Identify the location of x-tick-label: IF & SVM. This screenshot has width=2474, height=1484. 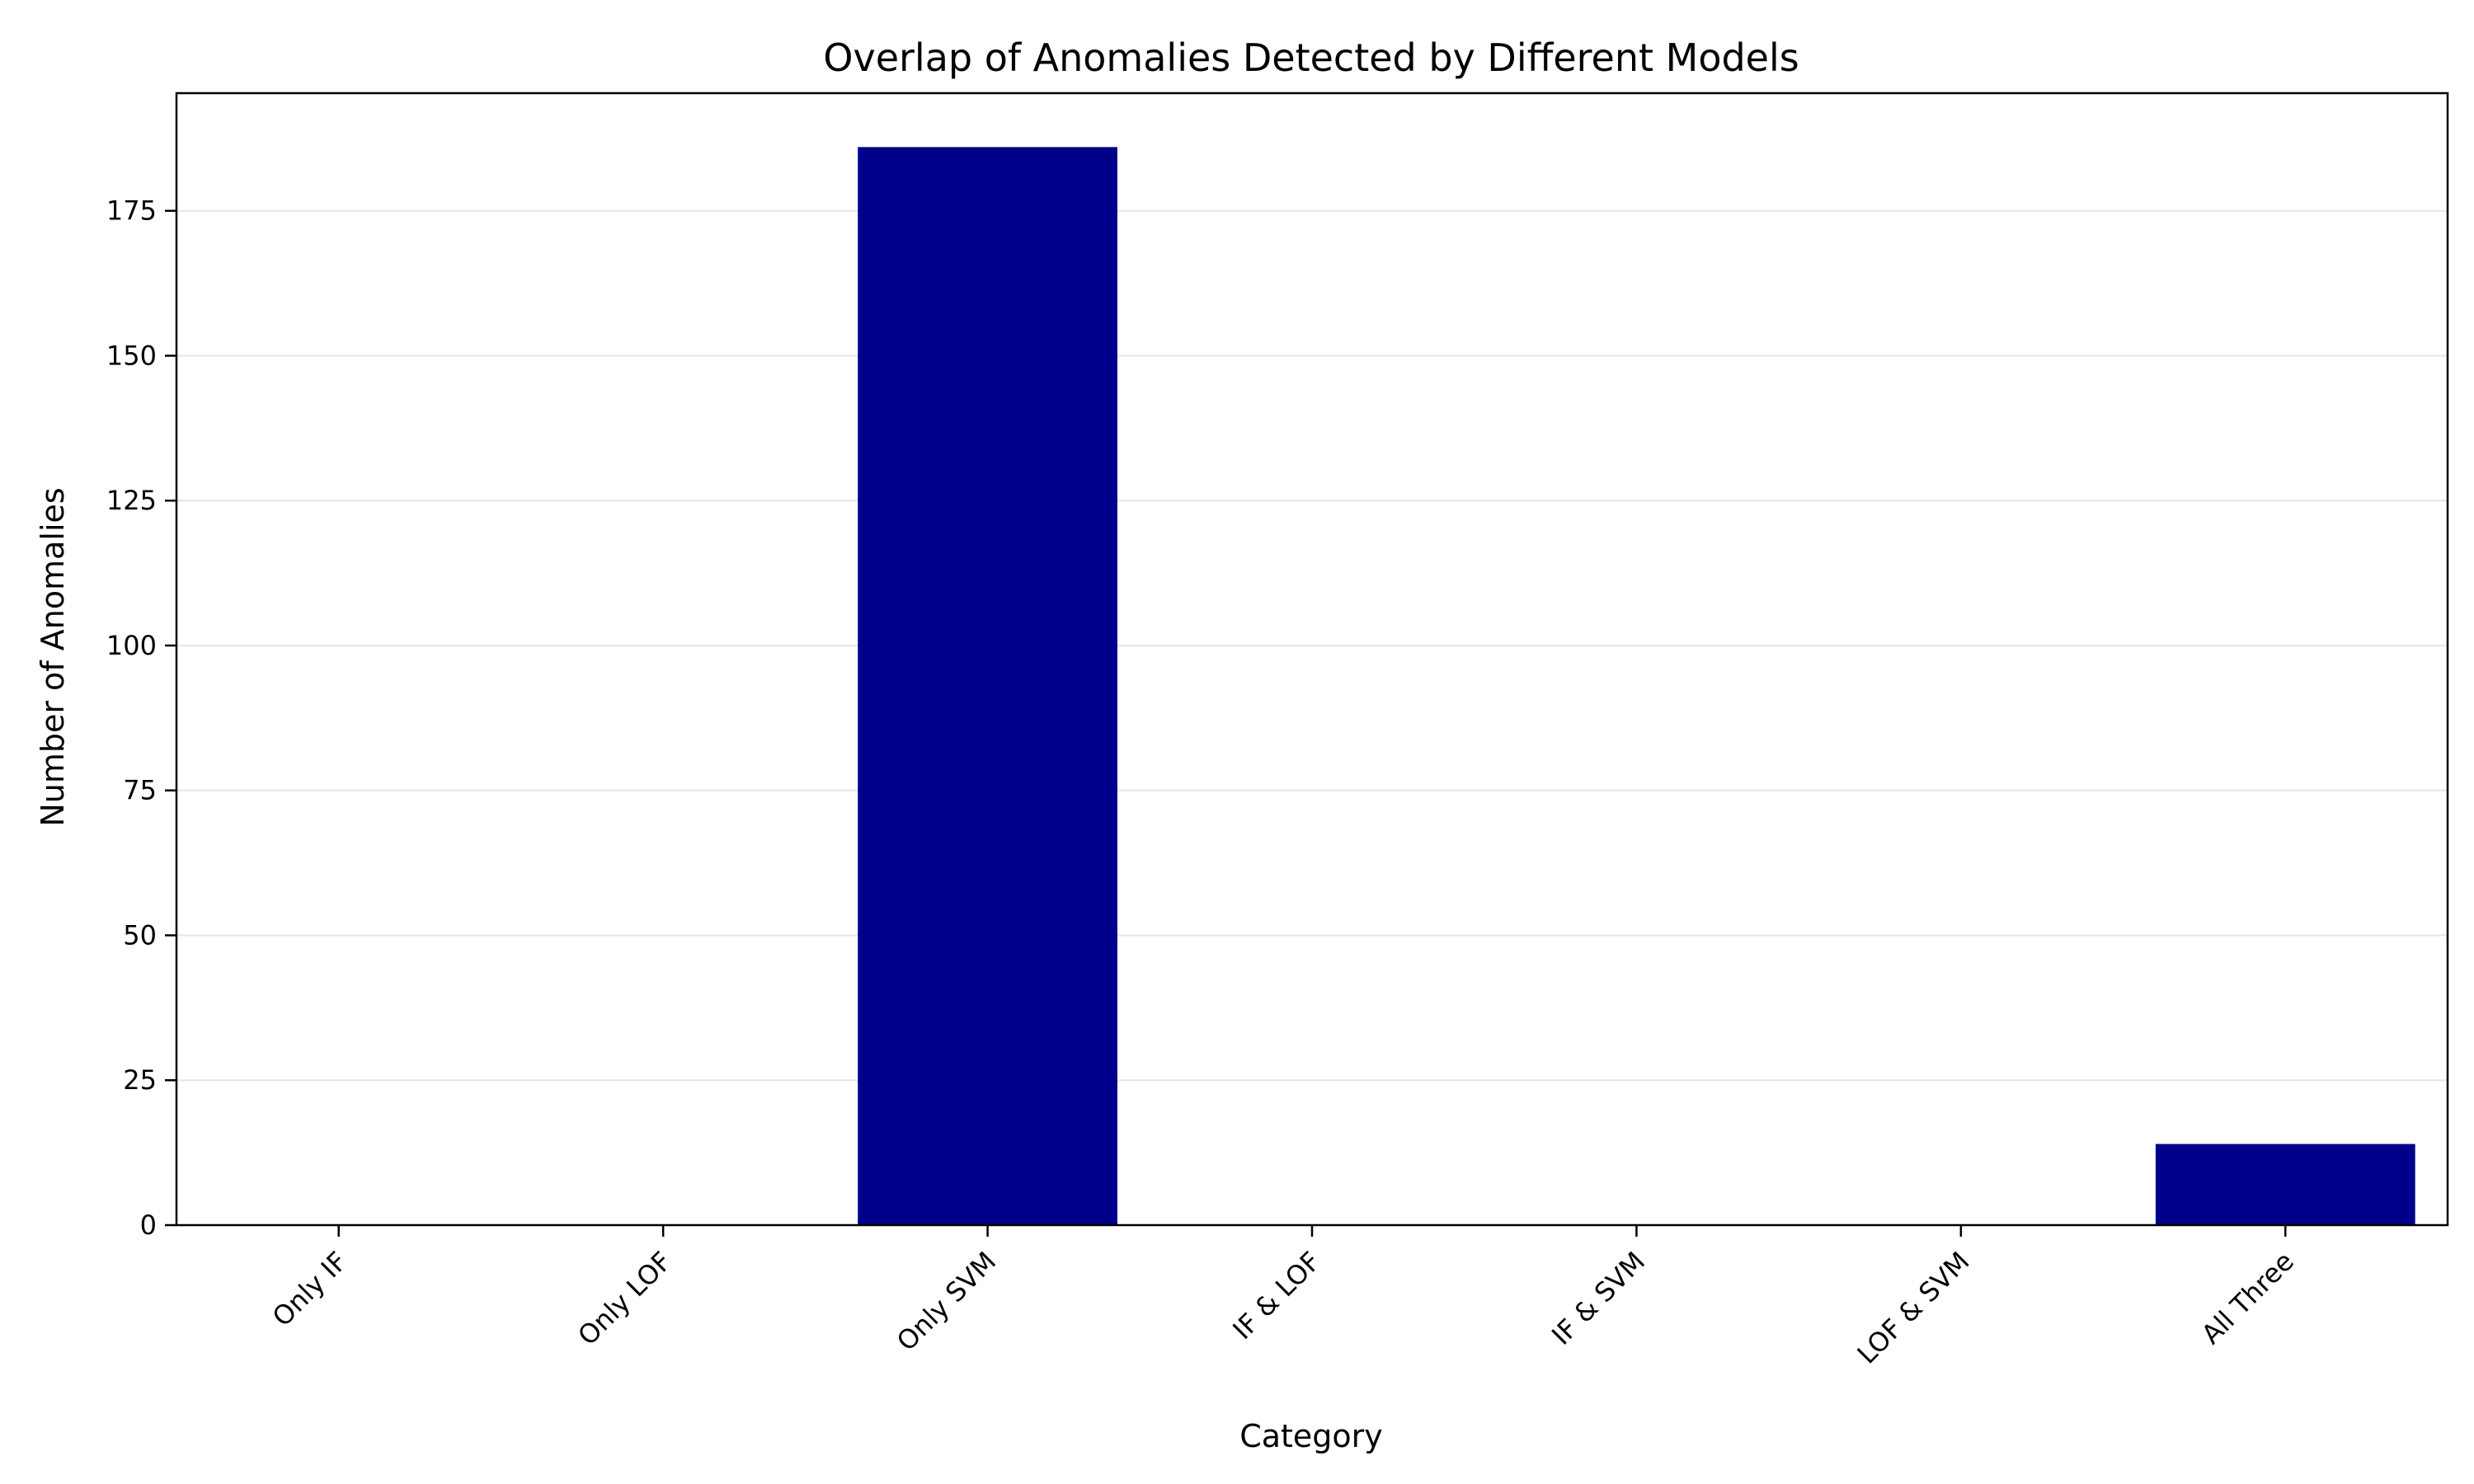
(1598, 1298).